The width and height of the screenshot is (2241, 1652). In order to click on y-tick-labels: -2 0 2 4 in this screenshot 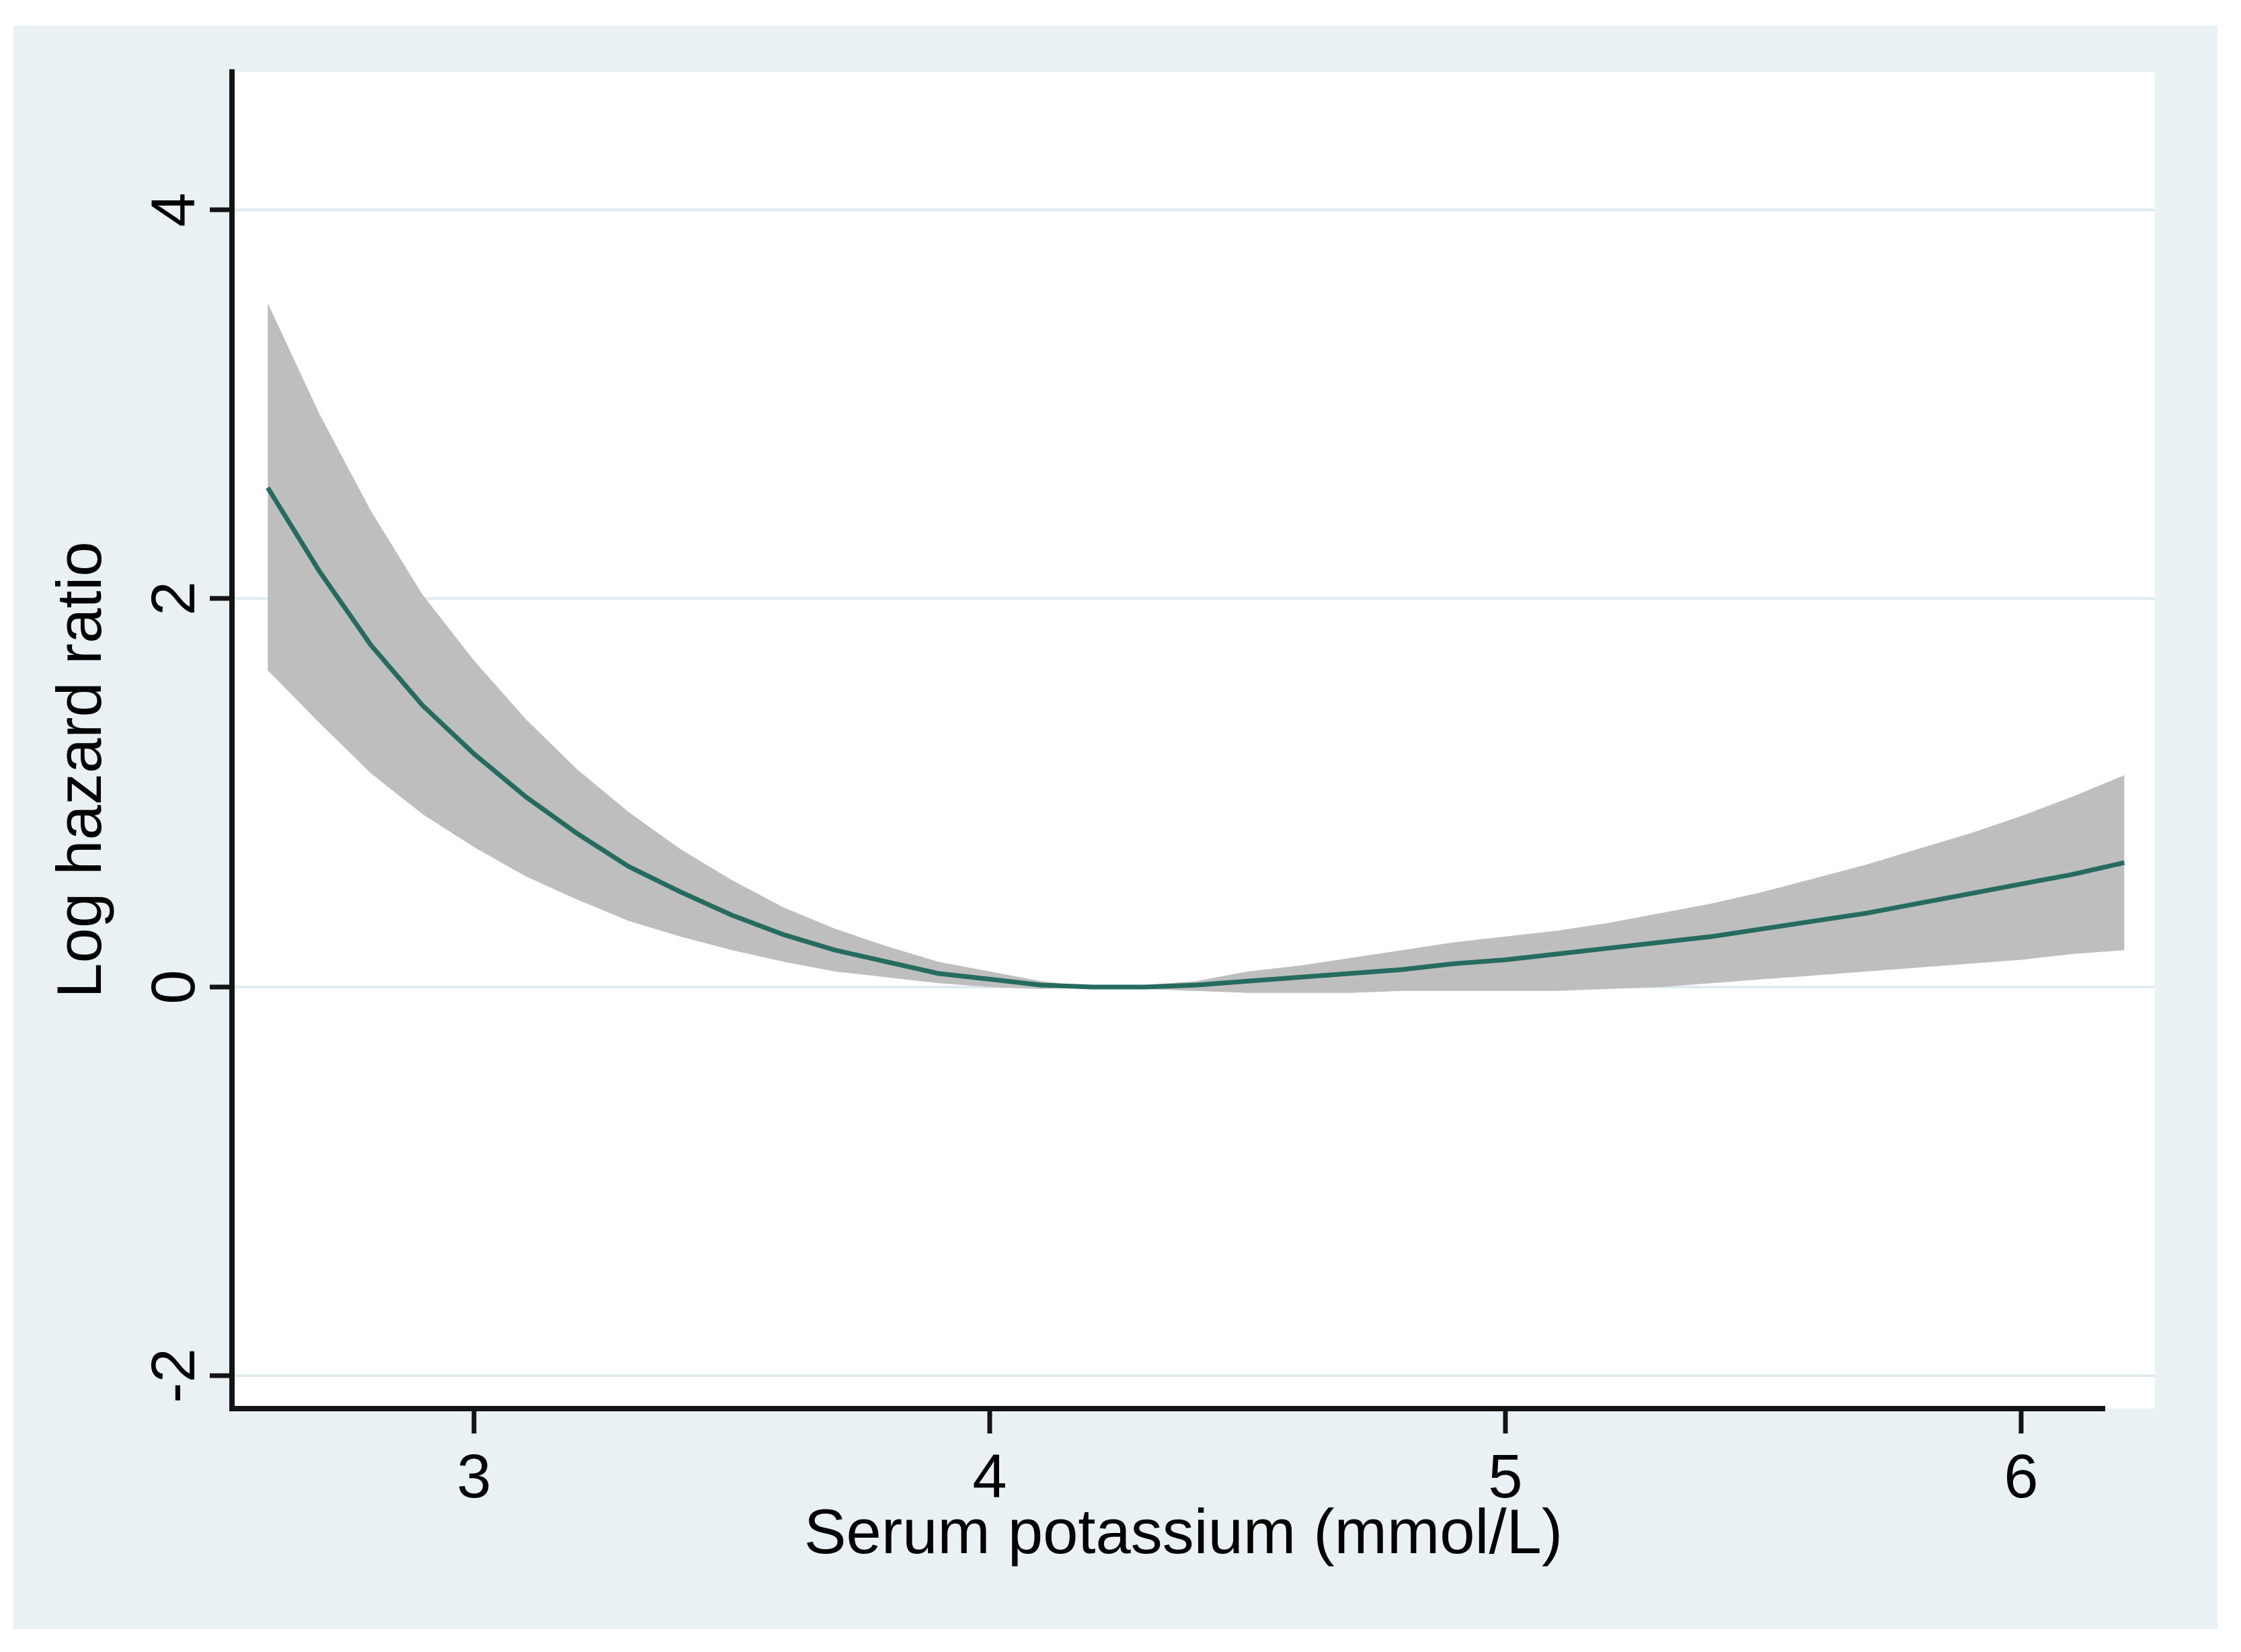, I will do `click(174, 797)`.